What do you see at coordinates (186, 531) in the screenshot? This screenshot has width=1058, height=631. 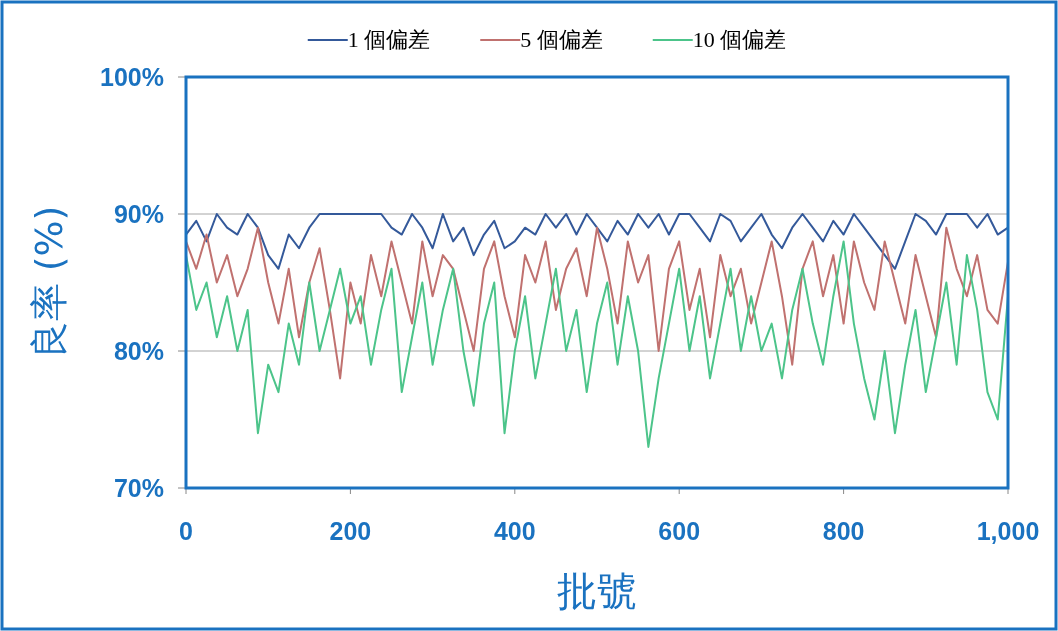 I see `x-tick-label: 0` at bounding box center [186, 531].